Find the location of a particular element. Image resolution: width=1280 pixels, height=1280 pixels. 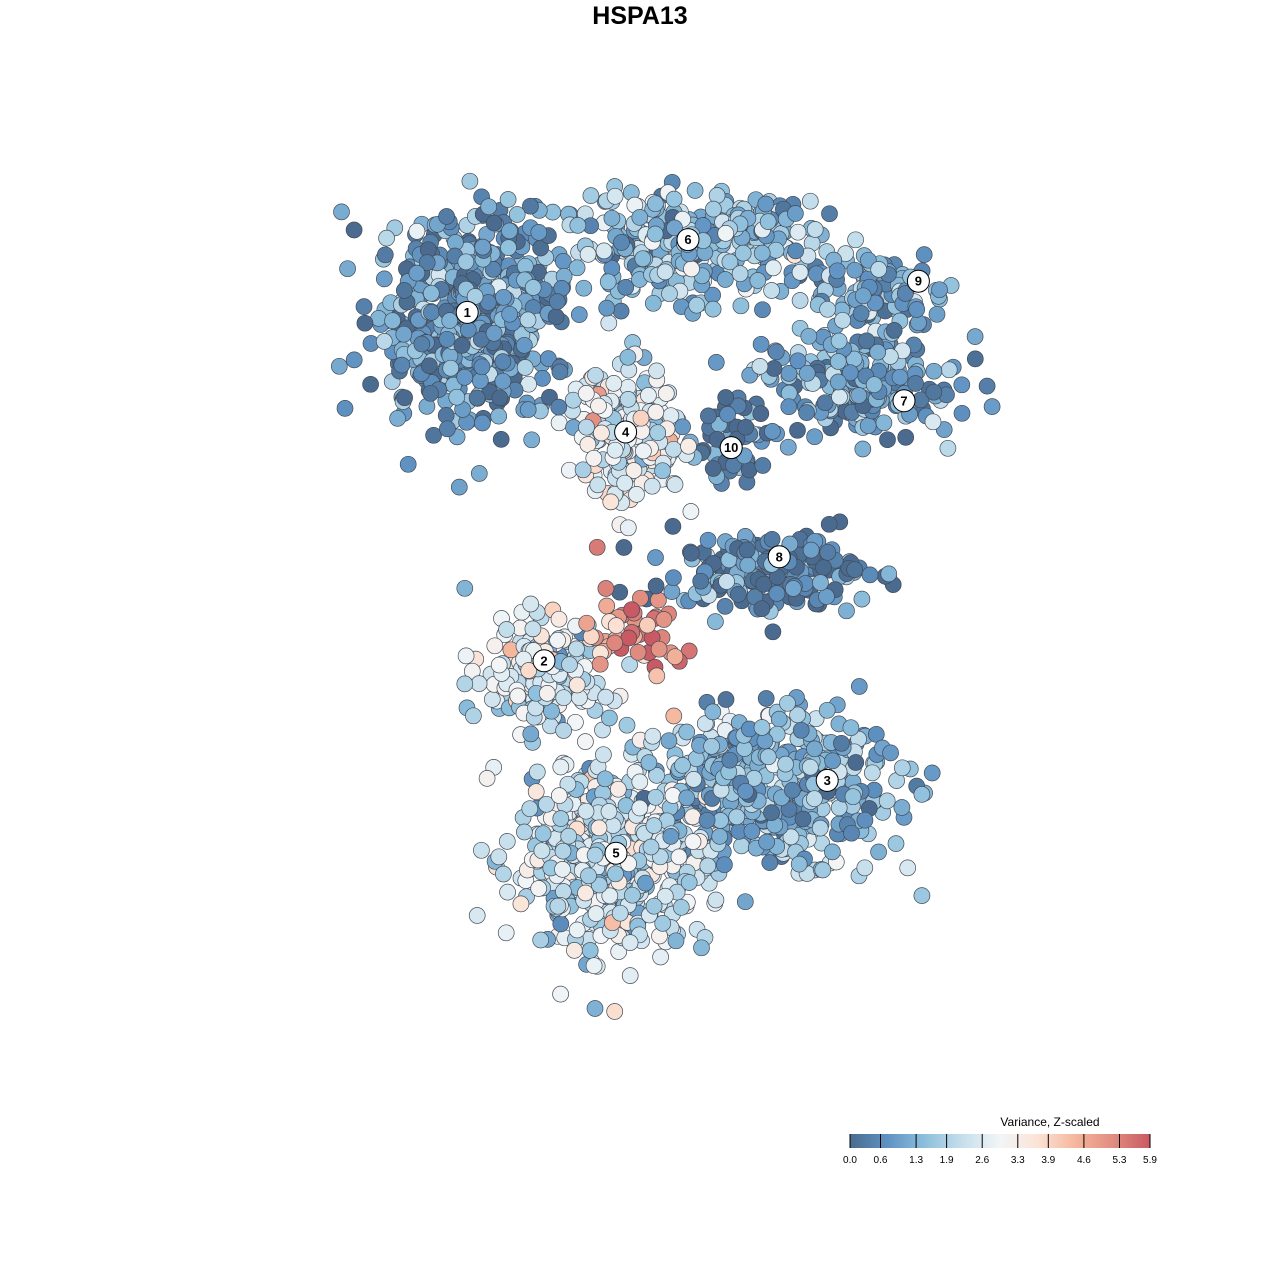

cluster-label-6: 6 is located at coordinates (687, 239).